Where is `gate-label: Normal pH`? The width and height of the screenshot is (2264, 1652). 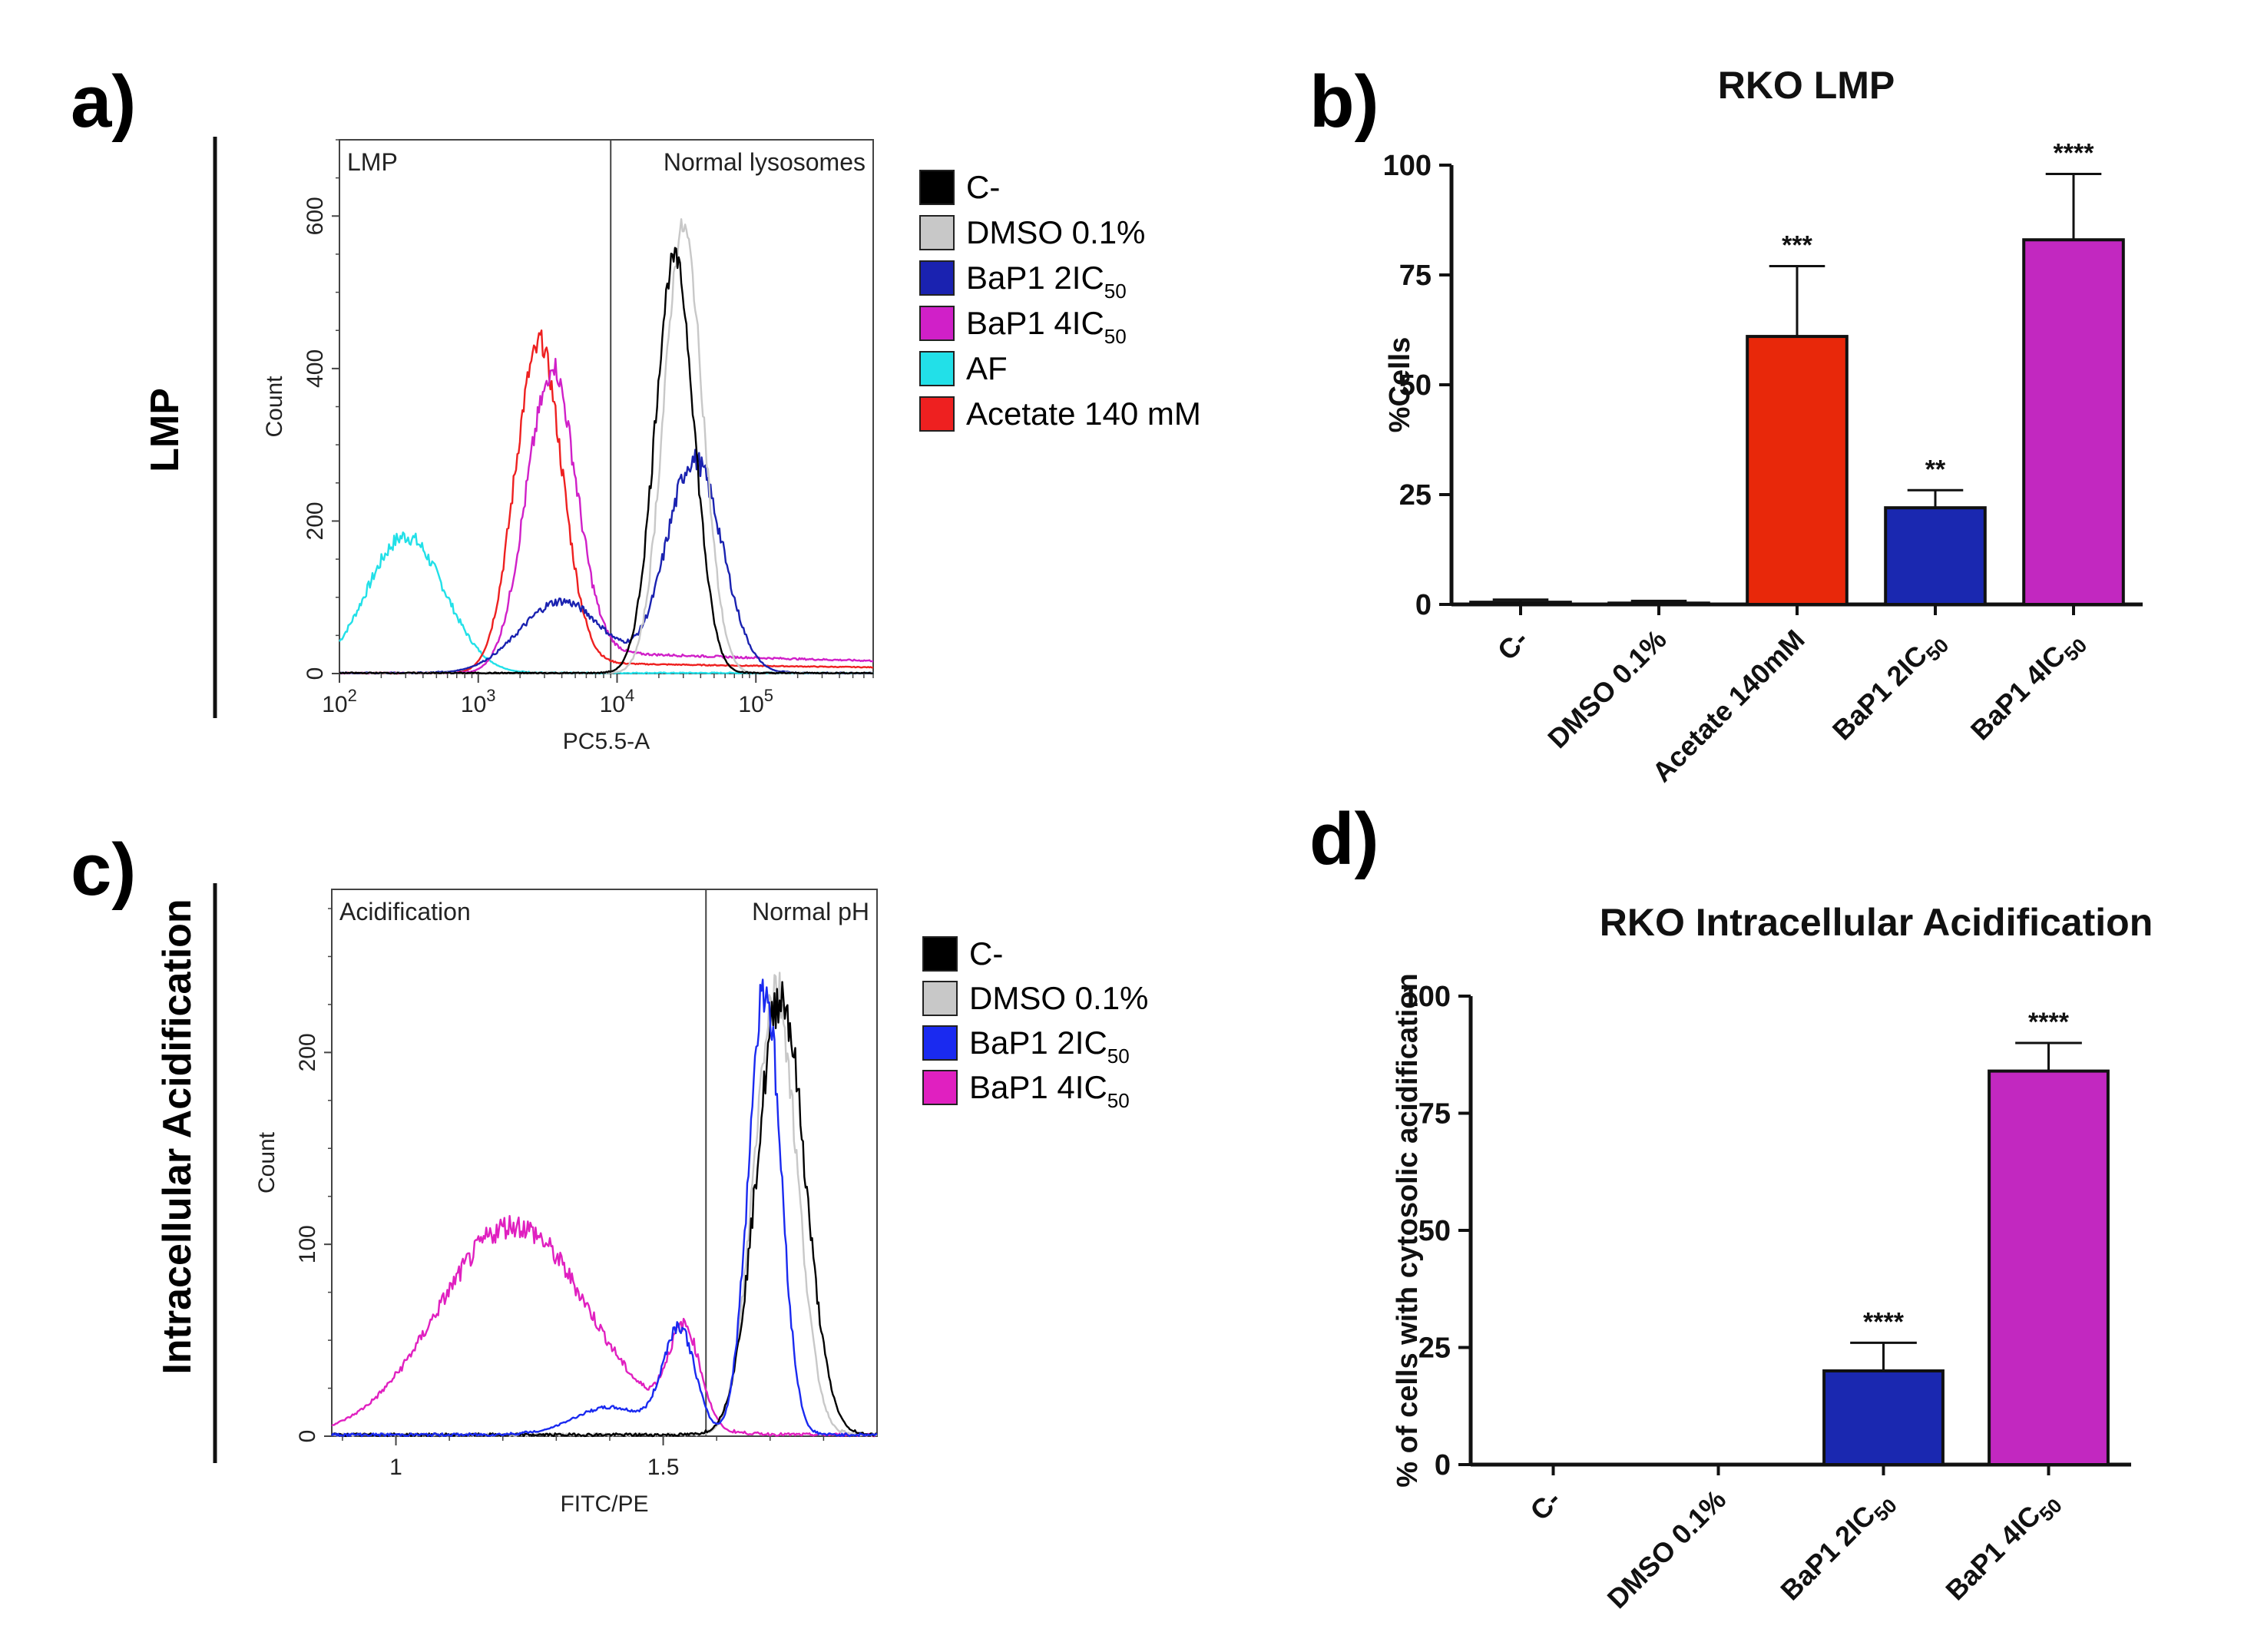 gate-label: Normal pH is located at coordinates (810, 911).